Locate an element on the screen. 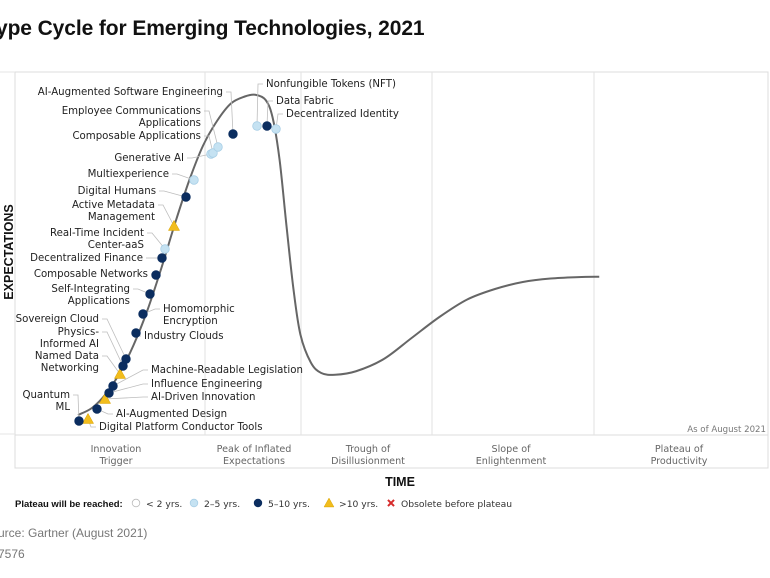  tech-label-line: ML is located at coordinates (63, 407).